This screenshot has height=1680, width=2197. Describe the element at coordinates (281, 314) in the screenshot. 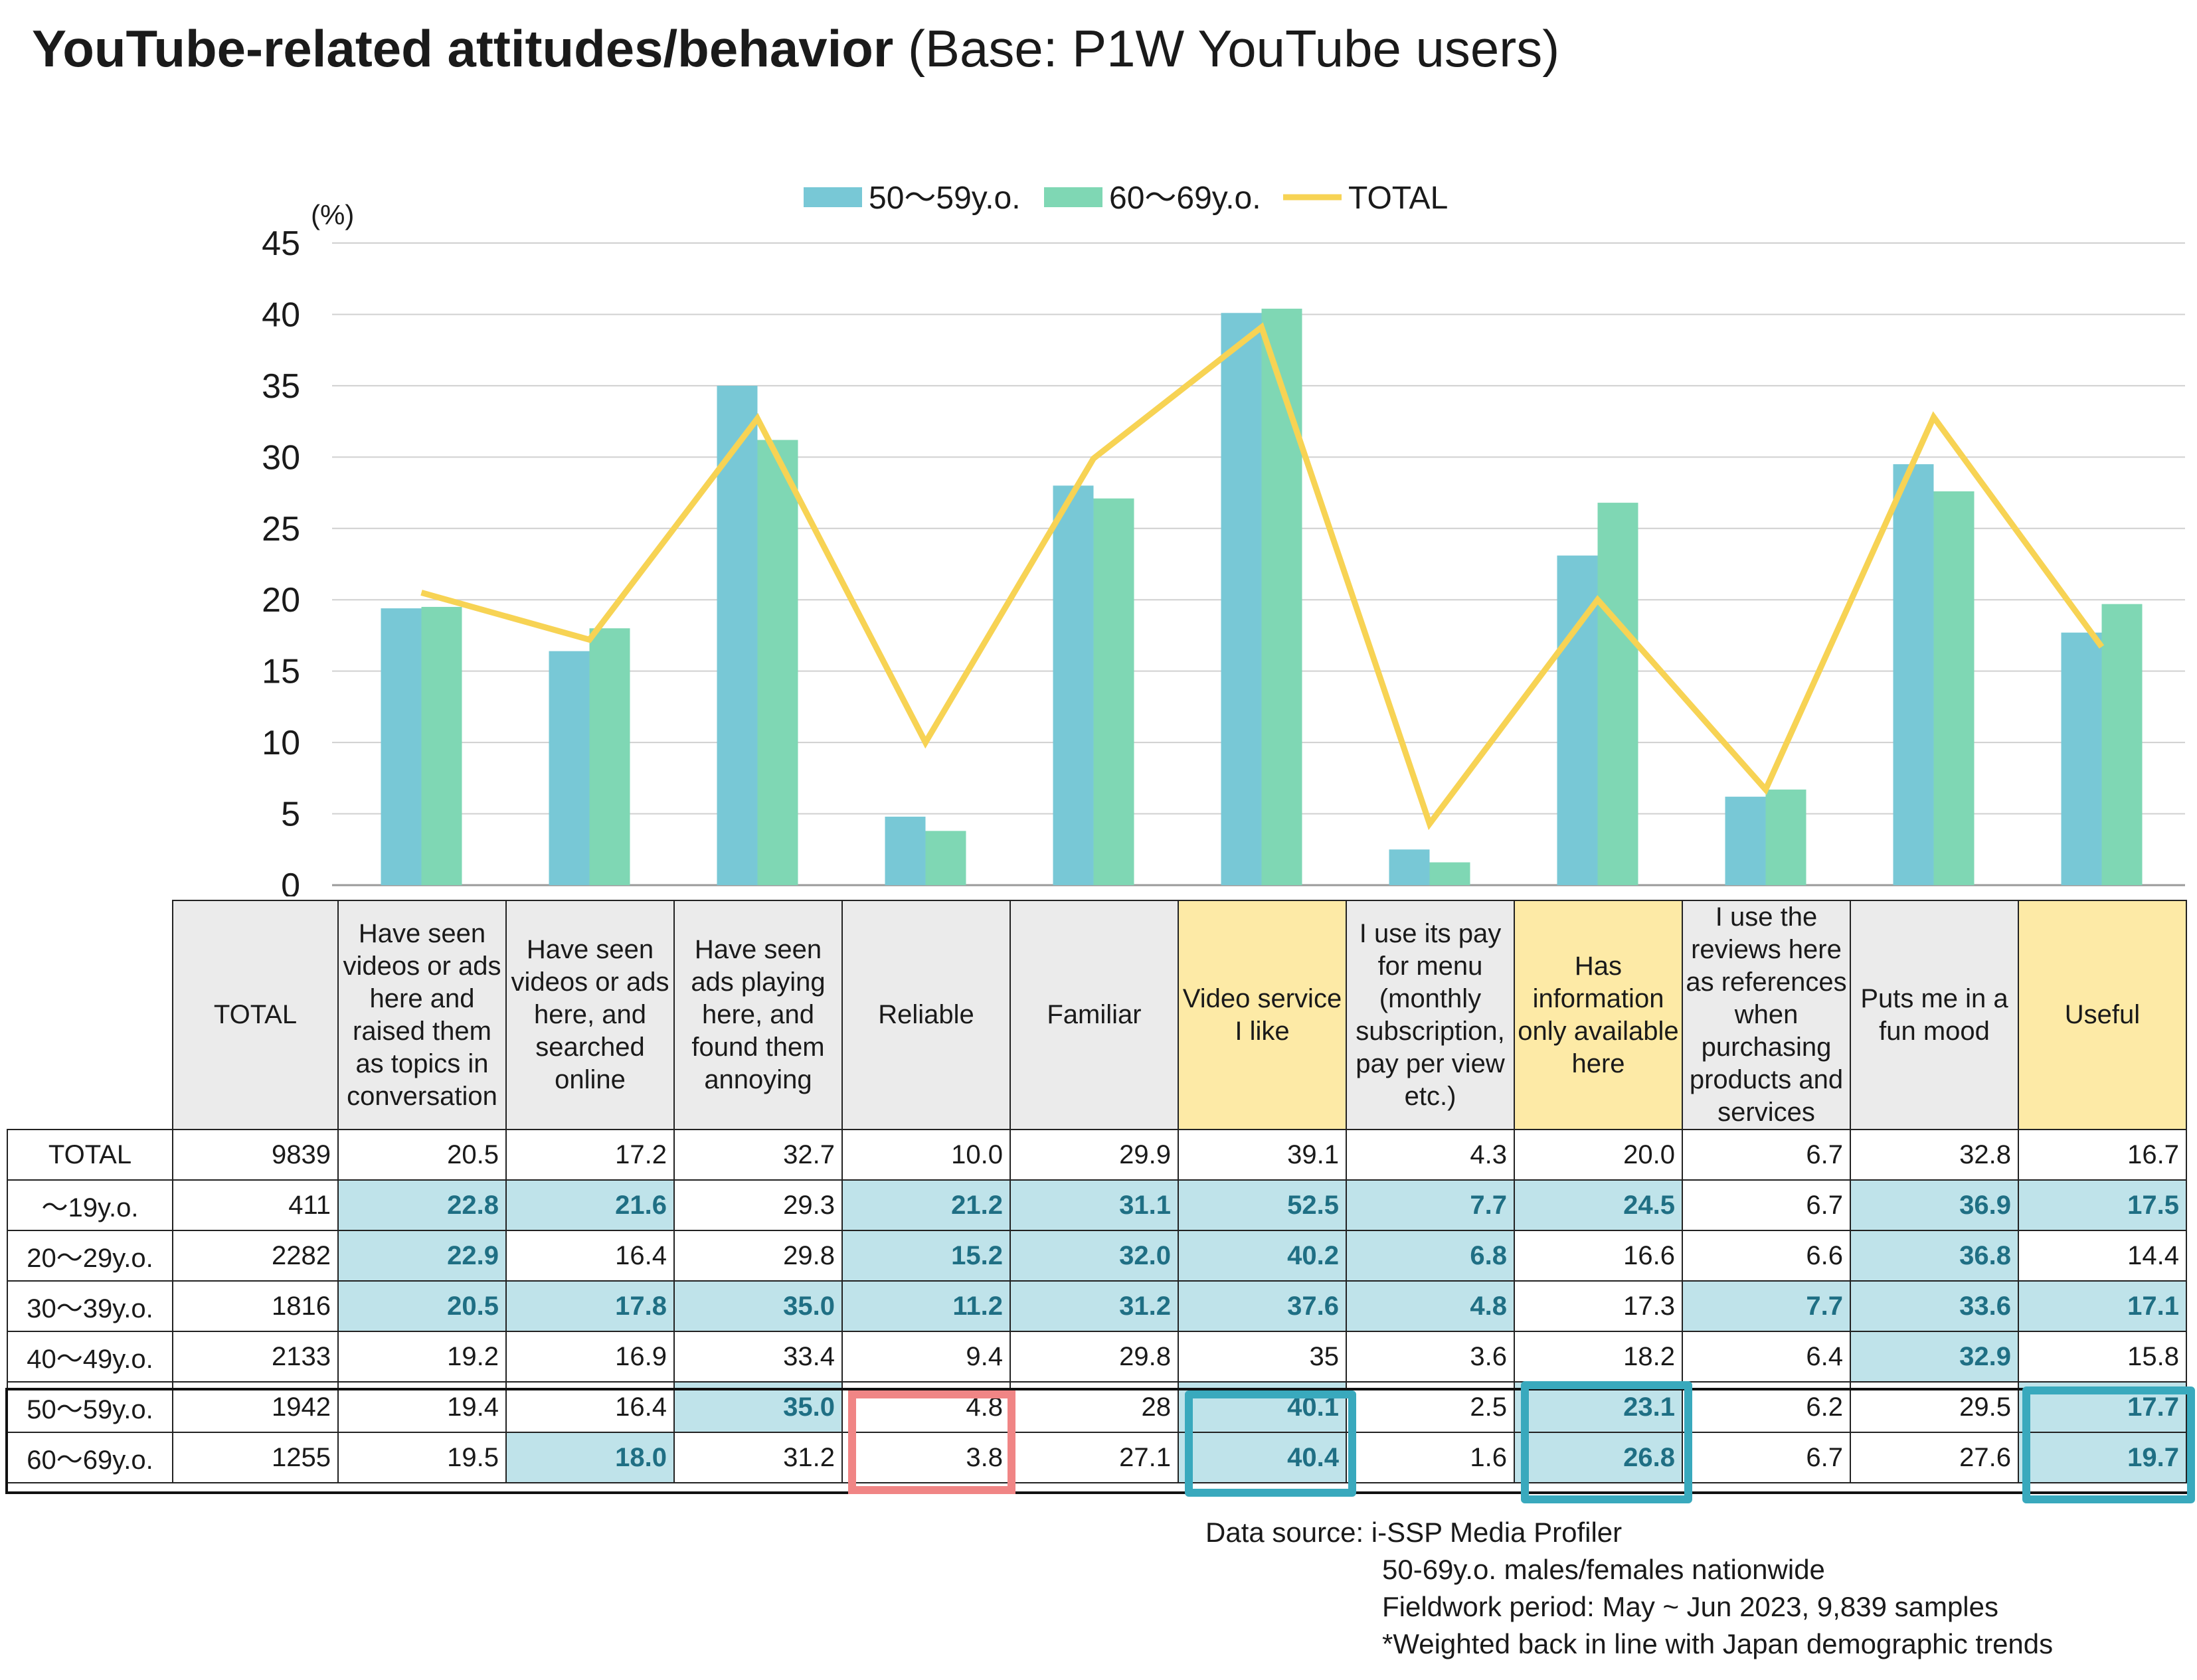

I see `y-tick-label: 40` at that location.